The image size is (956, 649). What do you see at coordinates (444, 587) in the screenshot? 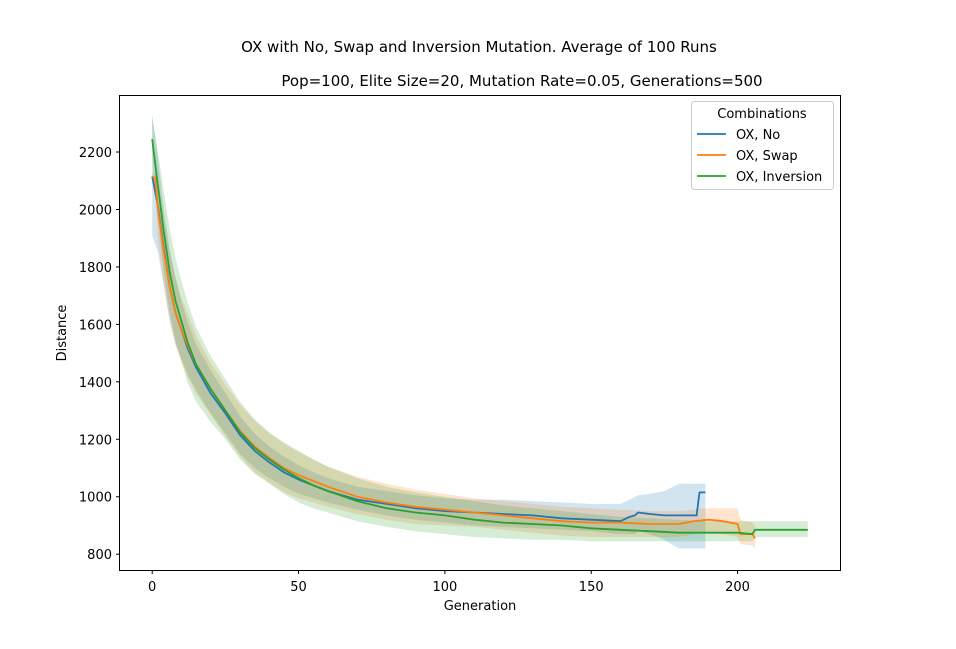
I see `x-tick-label: 100` at bounding box center [444, 587].